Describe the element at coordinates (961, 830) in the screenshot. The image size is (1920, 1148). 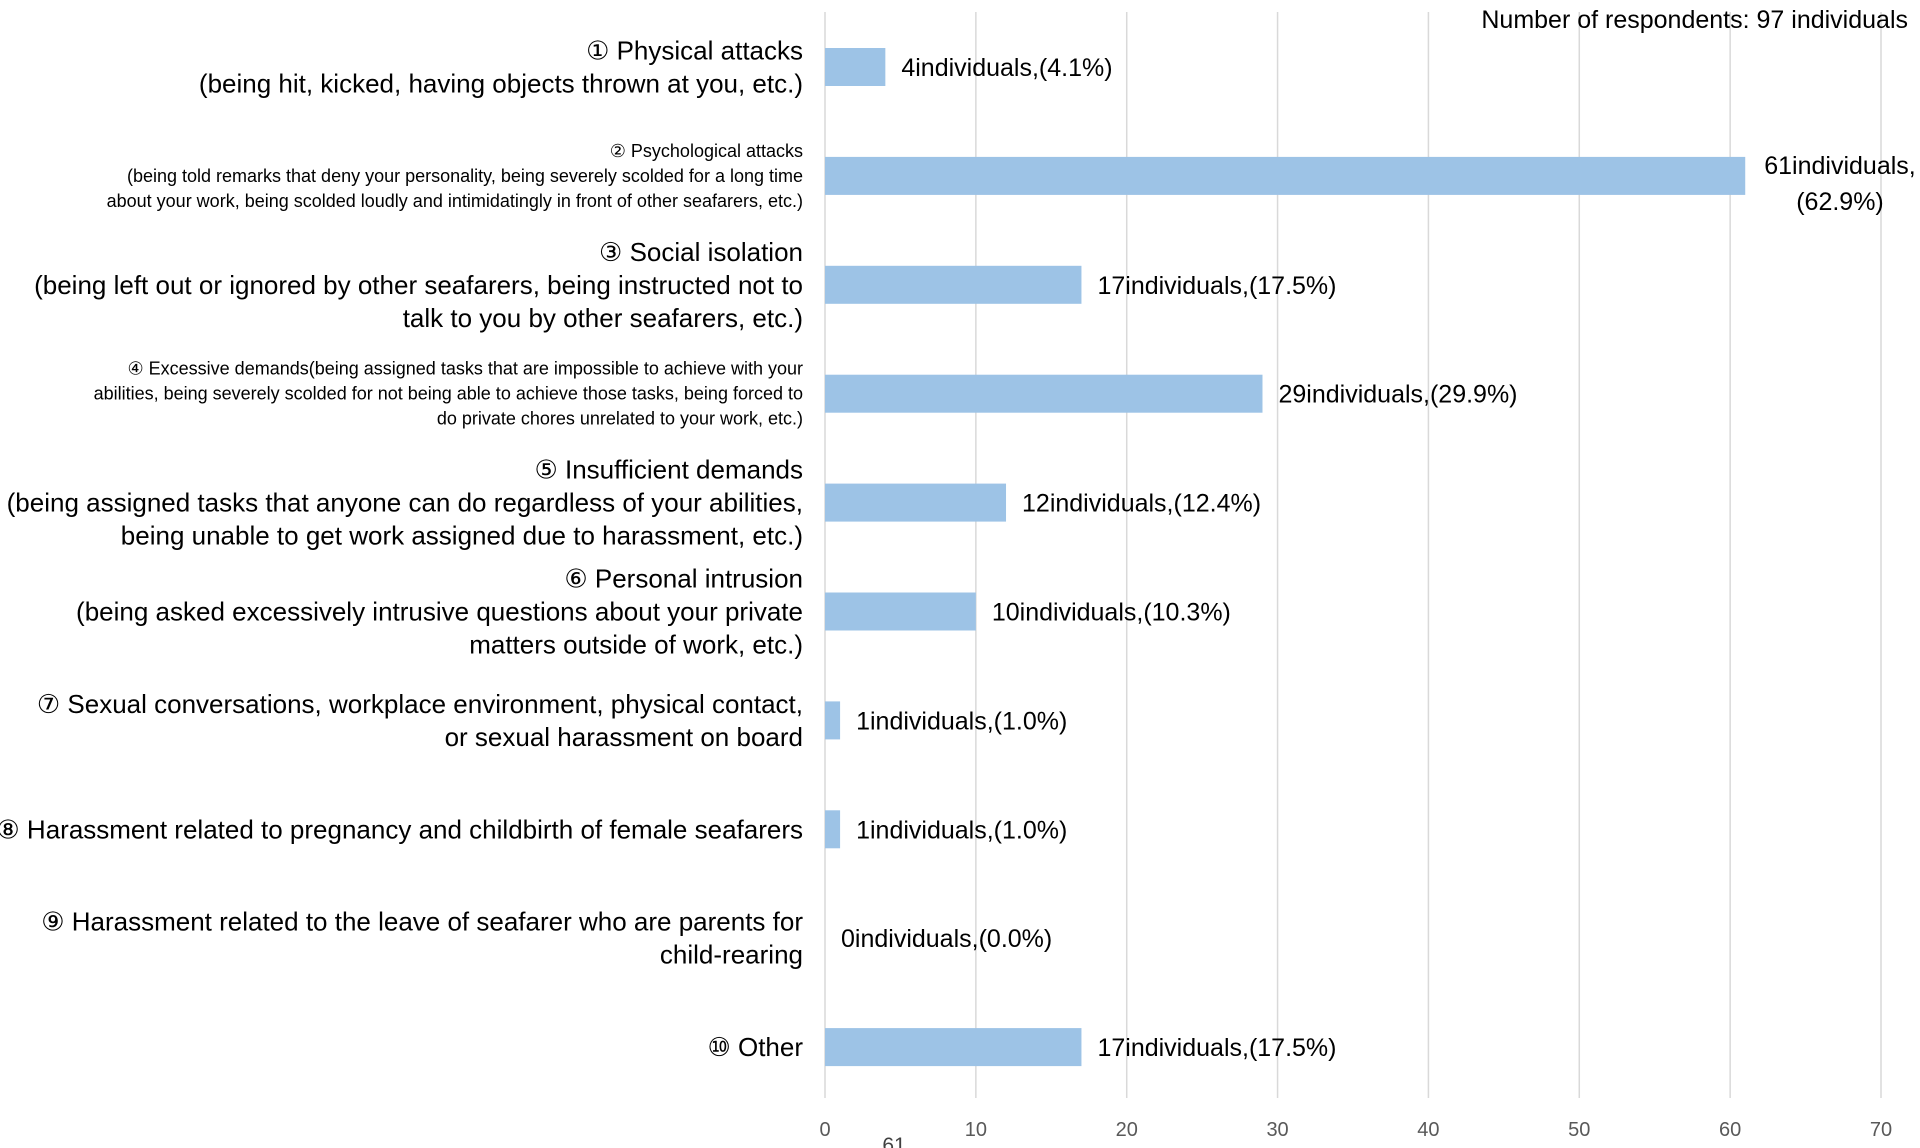
I see `data-label-8: 1individuals,(1.0%)` at that location.